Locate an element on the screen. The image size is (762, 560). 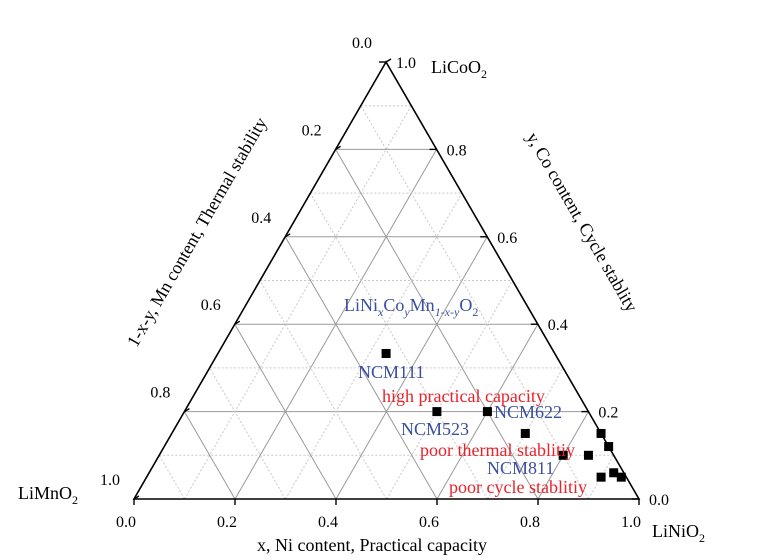
label-high-practical-capacity: high practical capacity is located at coordinates (463, 396).